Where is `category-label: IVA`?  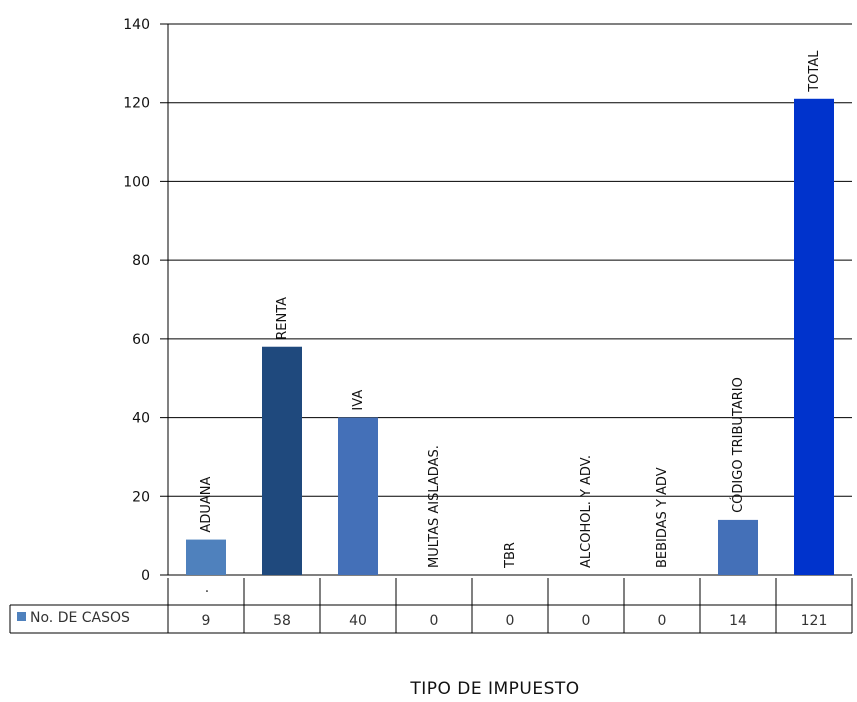
category-label: IVA is located at coordinates (358, 400).